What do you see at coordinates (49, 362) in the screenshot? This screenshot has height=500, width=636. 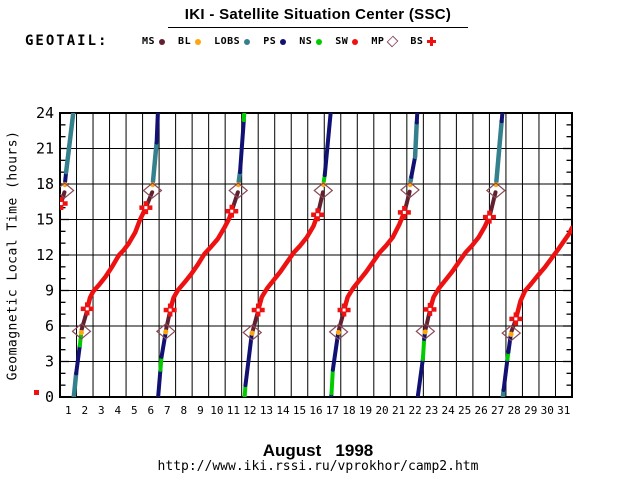 I see `y-tick-label: 3` at bounding box center [49, 362].